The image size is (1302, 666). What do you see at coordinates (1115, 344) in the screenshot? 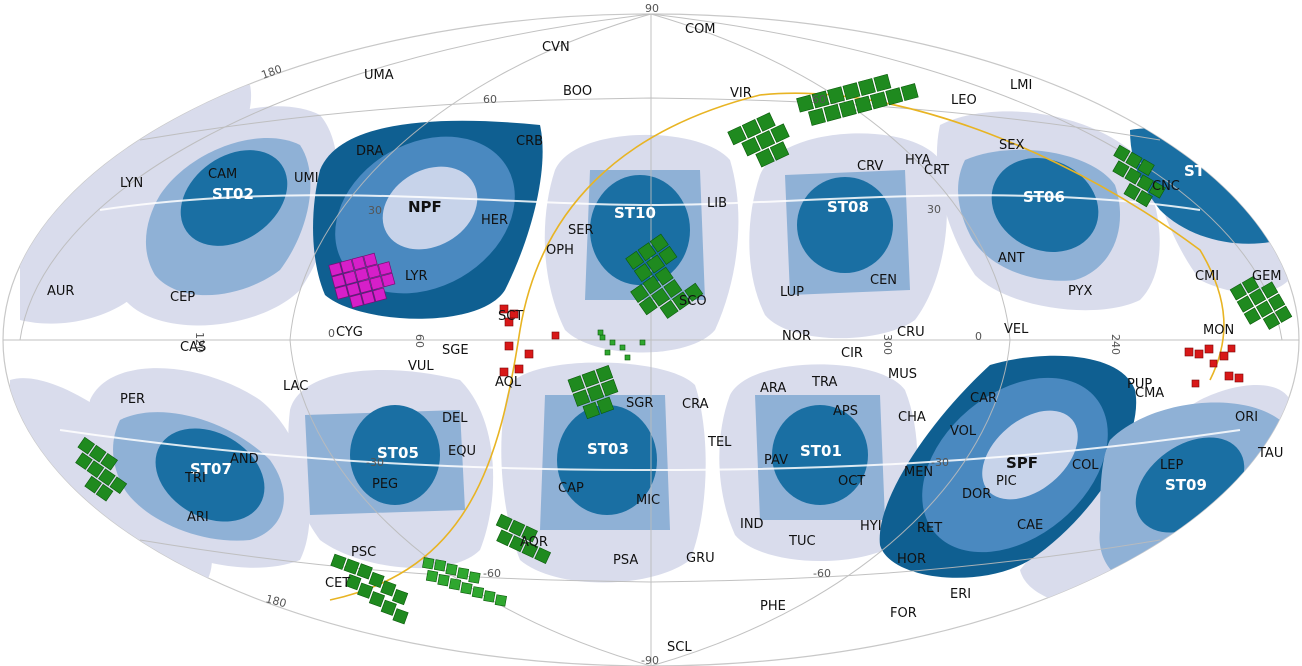
I see `grid-label: 240` at bounding box center [1115, 344].